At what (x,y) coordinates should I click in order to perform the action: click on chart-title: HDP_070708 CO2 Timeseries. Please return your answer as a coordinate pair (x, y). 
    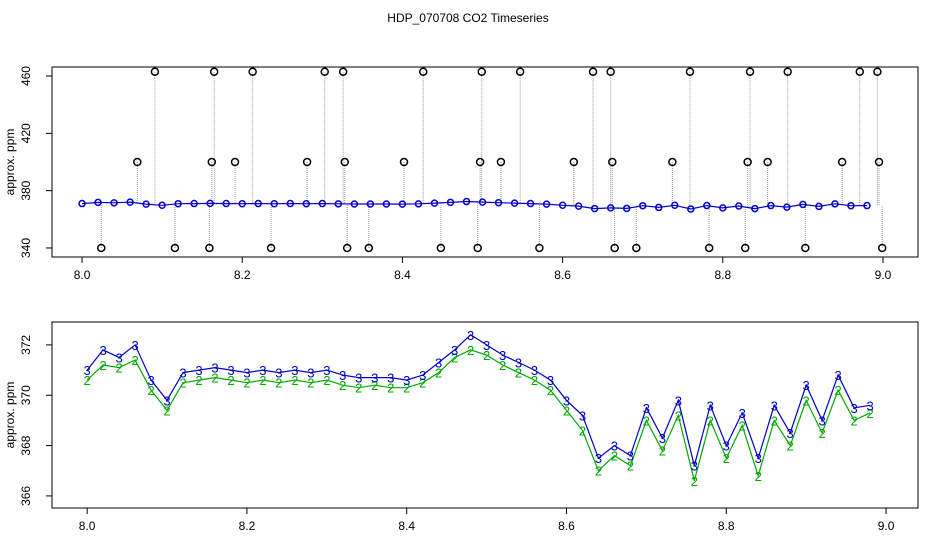
    Looking at the image, I should click on (467, 18).